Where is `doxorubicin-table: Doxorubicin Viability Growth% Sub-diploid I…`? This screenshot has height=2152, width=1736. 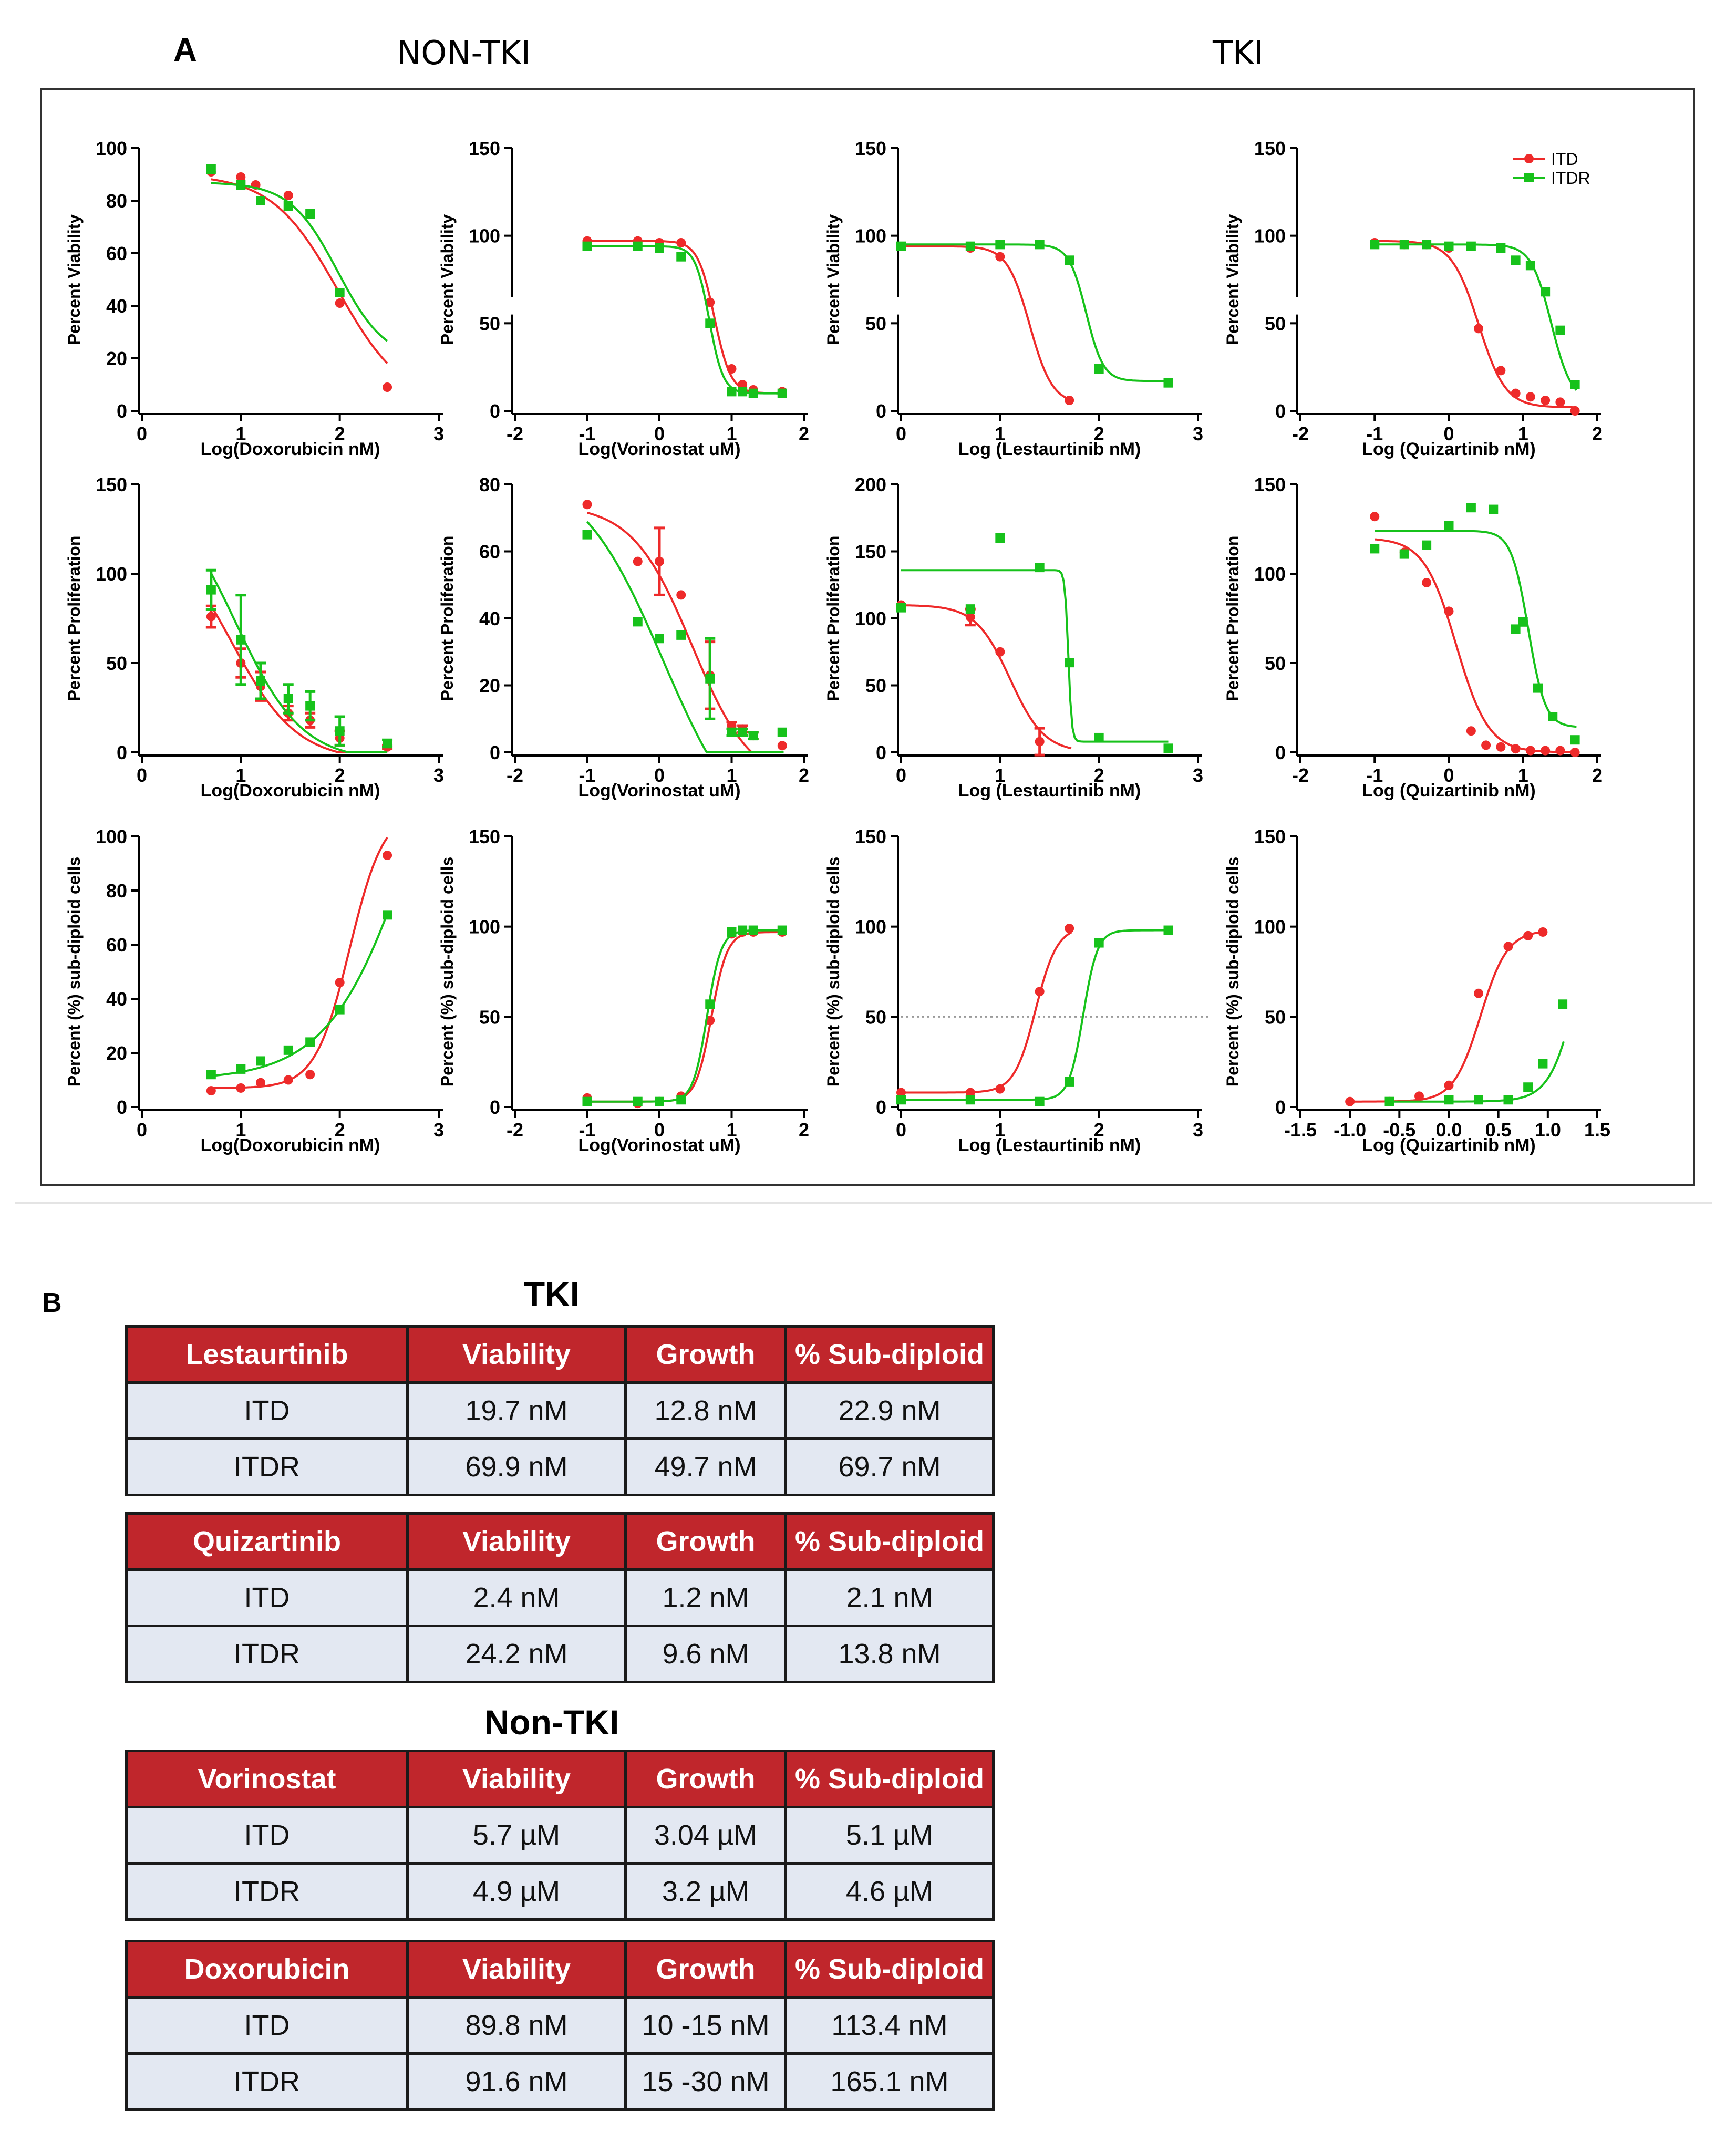 doxorubicin-table: Doxorubicin Viability Growth% Sub-diploid I… is located at coordinates (560, 2025).